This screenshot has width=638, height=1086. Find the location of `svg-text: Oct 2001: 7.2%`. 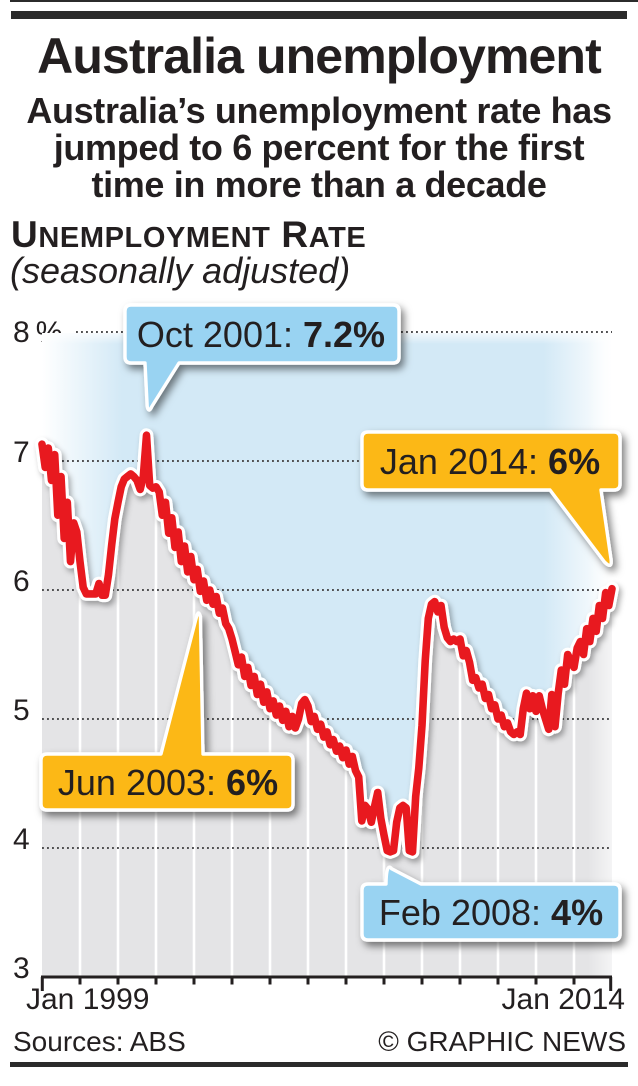

svg-text: Oct 2001: 7.2% is located at coordinates (261, 334).